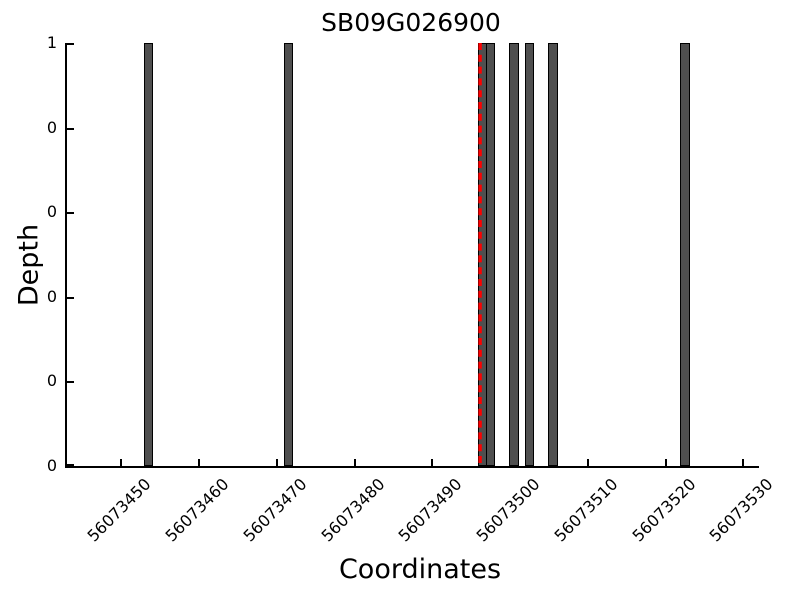 The height and width of the screenshot is (600, 800). I want to click on x-tick-label: 56073520, so click(664, 510).